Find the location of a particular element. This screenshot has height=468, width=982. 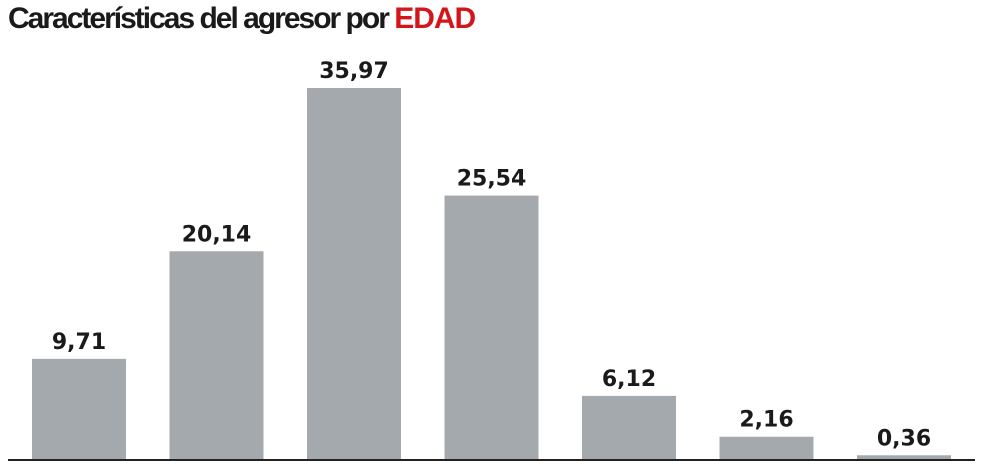

data-label: 2,16 is located at coordinates (766, 420).